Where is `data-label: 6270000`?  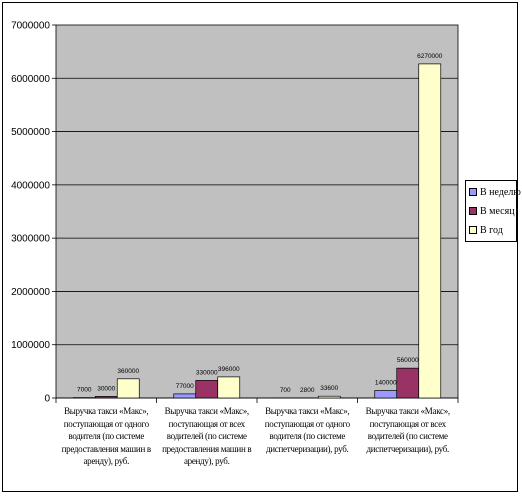
data-label: 6270000 is located at coordinates (430, 56).